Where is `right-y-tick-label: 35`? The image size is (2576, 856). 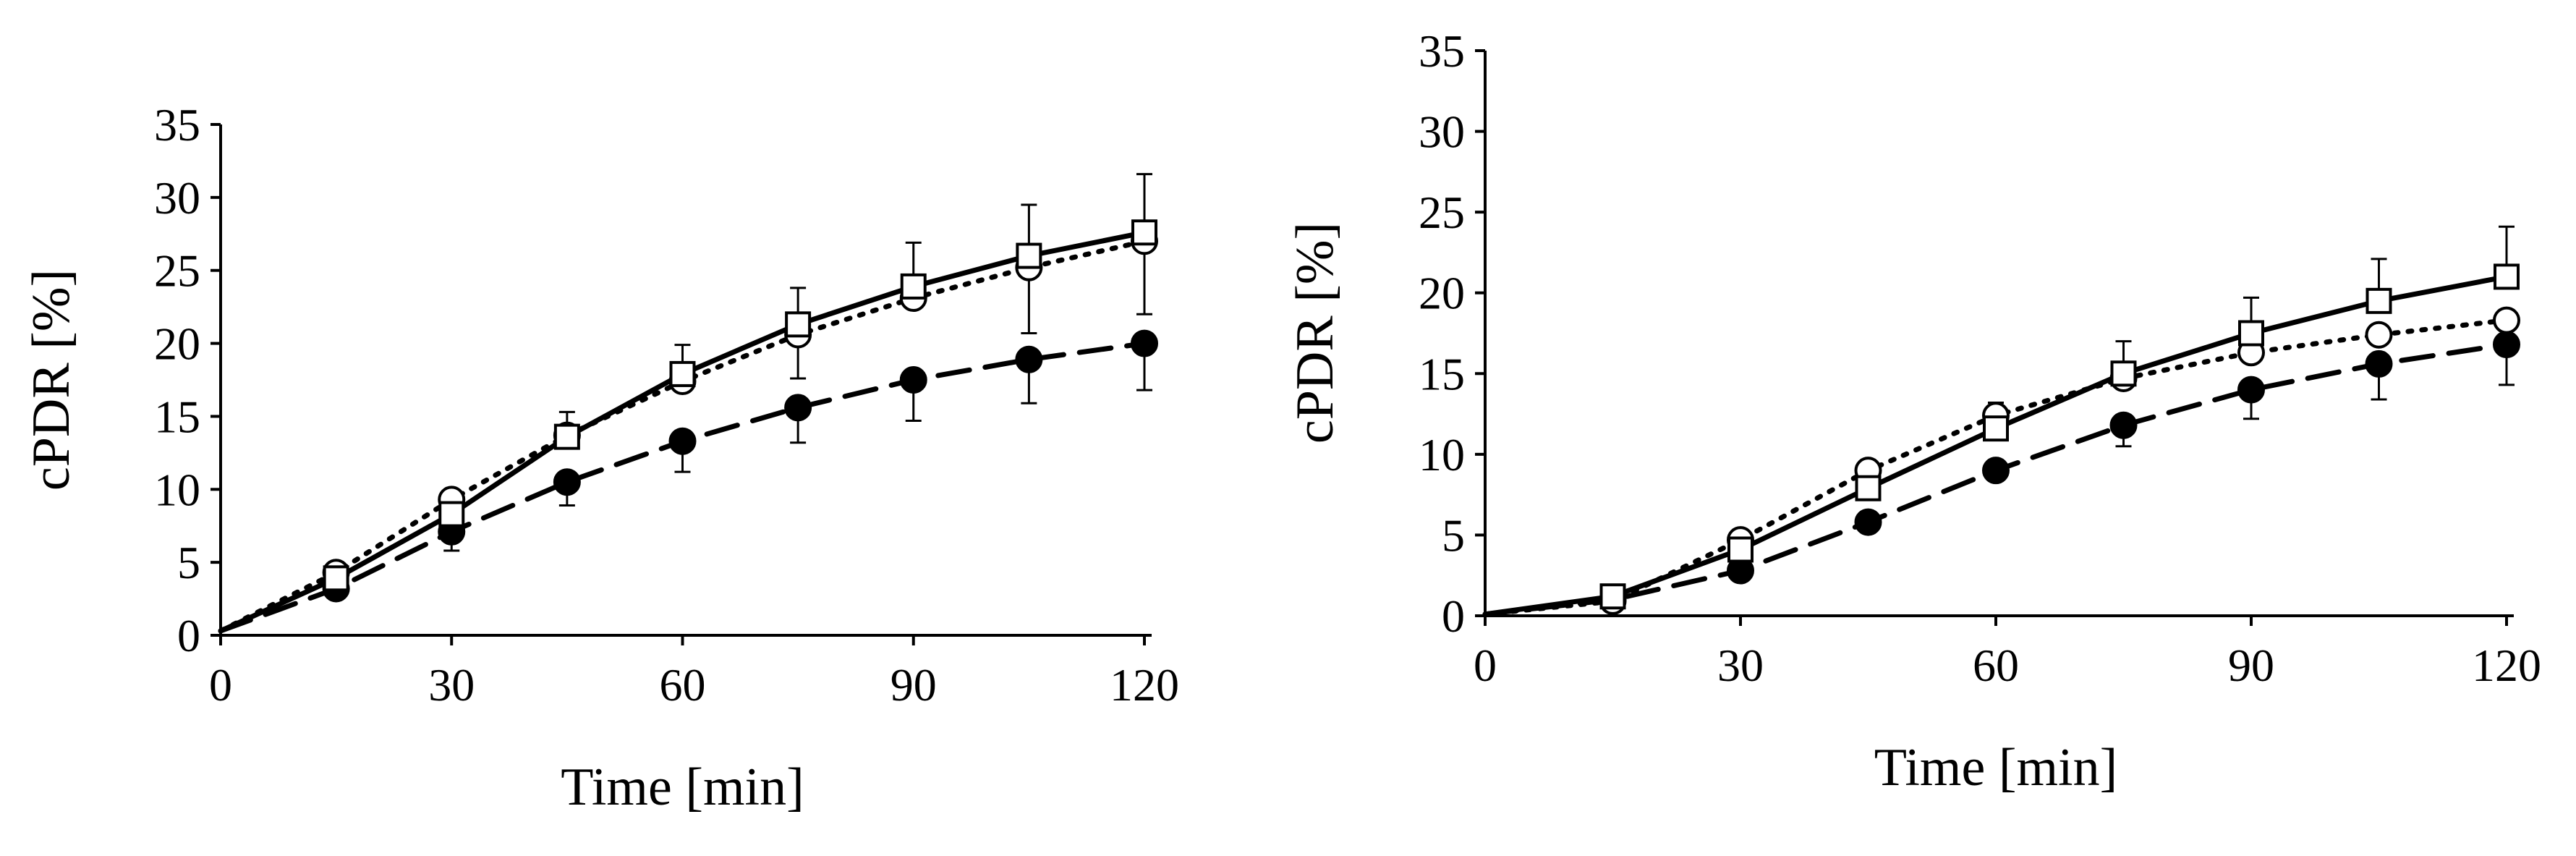
right-y-tick-label: 35 is located at coordinates (1442, 51).